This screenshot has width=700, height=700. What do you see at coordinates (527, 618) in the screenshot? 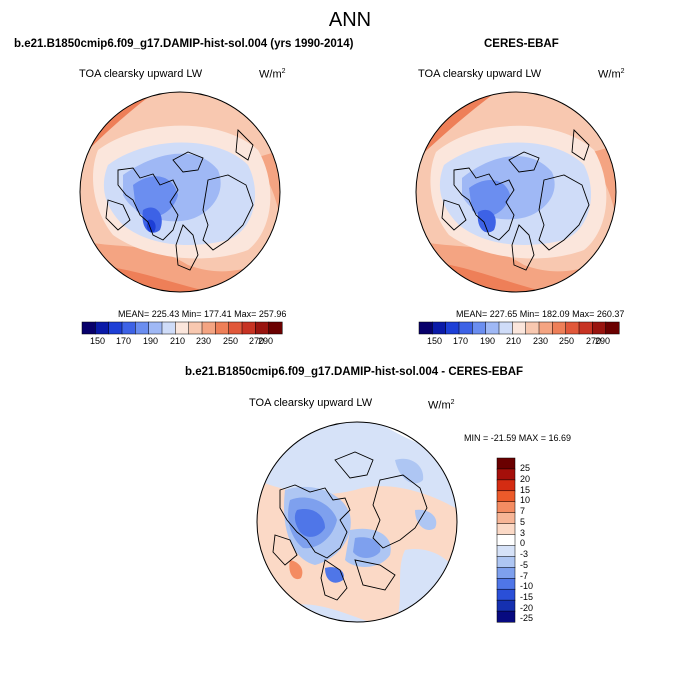
I see `colorbar-tick-label: -25` at bounding box center [527, 618].